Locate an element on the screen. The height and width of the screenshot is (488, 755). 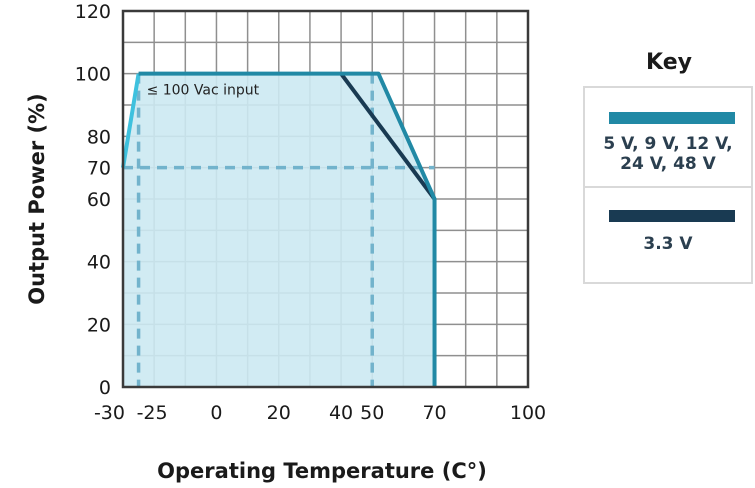
y-tick-label: 80 is located at coordinates (99, 137).